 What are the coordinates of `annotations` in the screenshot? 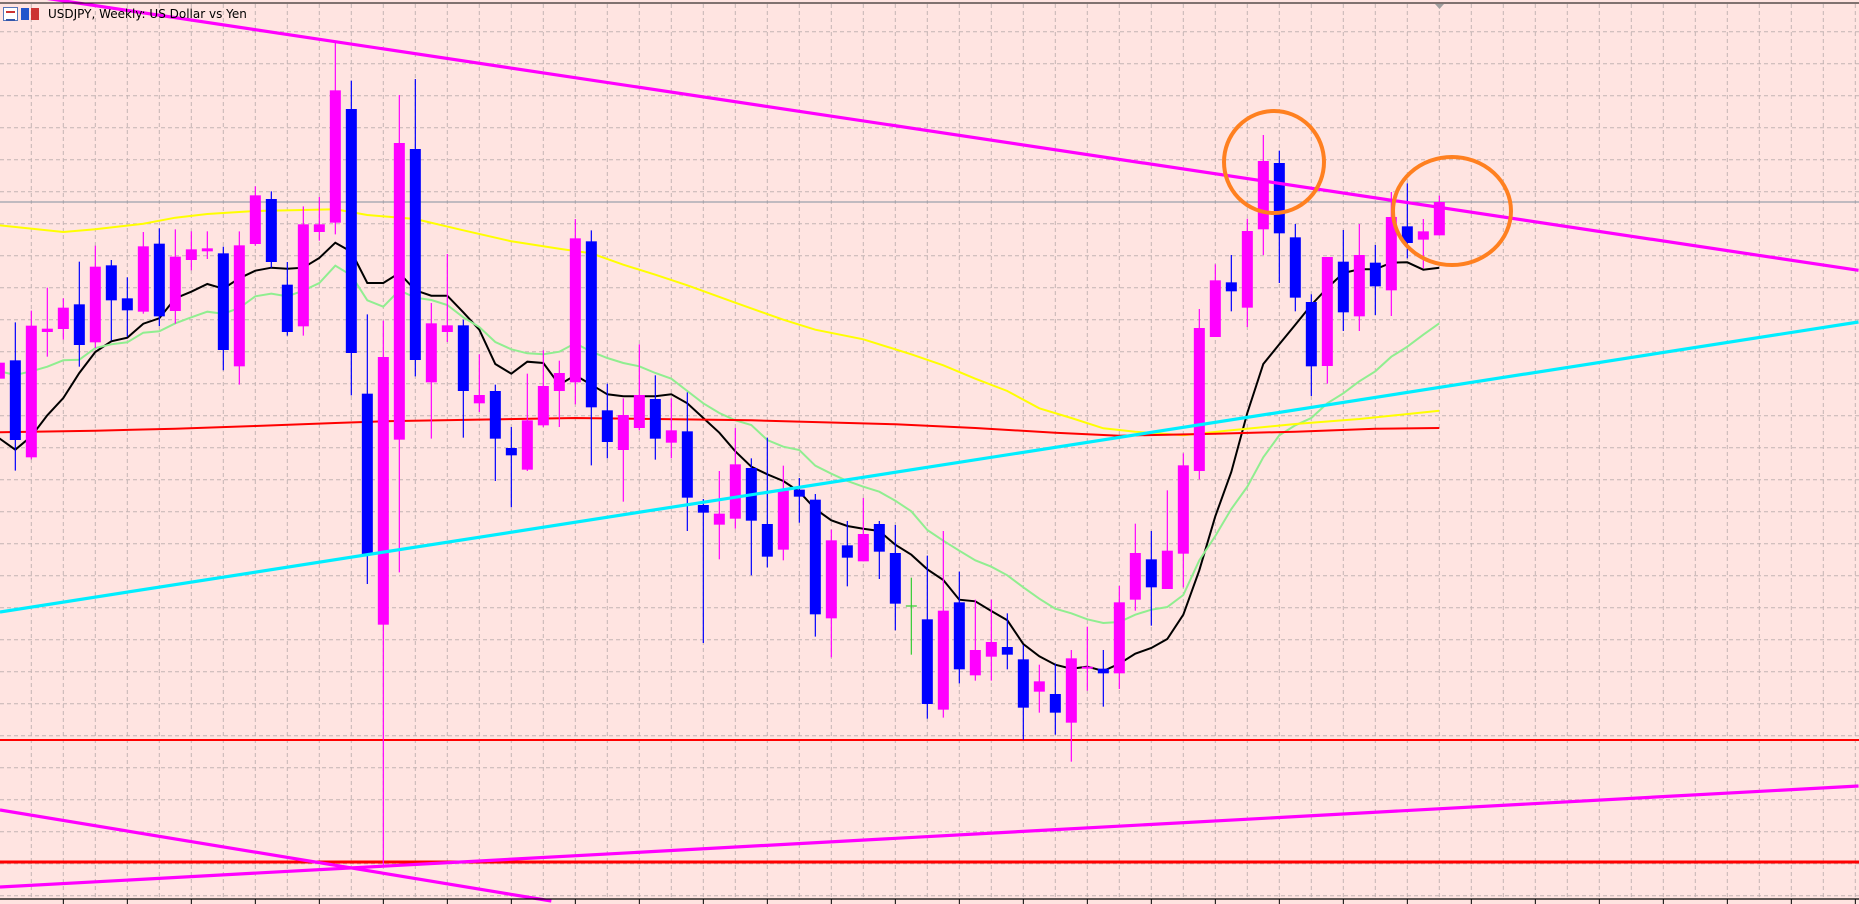 It's located at (1367, 188).